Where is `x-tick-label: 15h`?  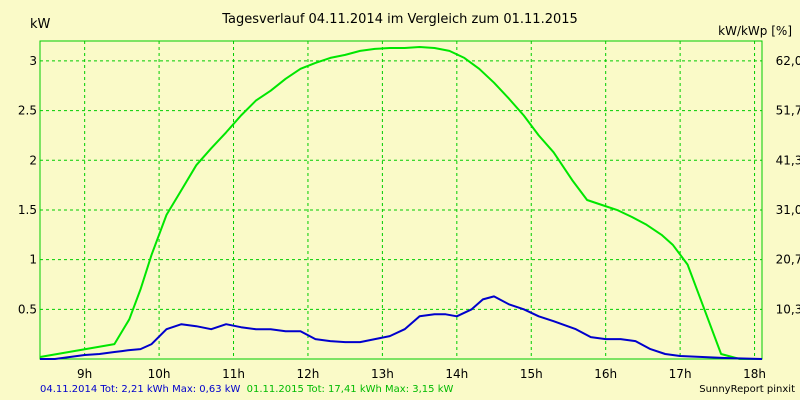
x-tick-label: 15h is located at coordinates (531, 374).